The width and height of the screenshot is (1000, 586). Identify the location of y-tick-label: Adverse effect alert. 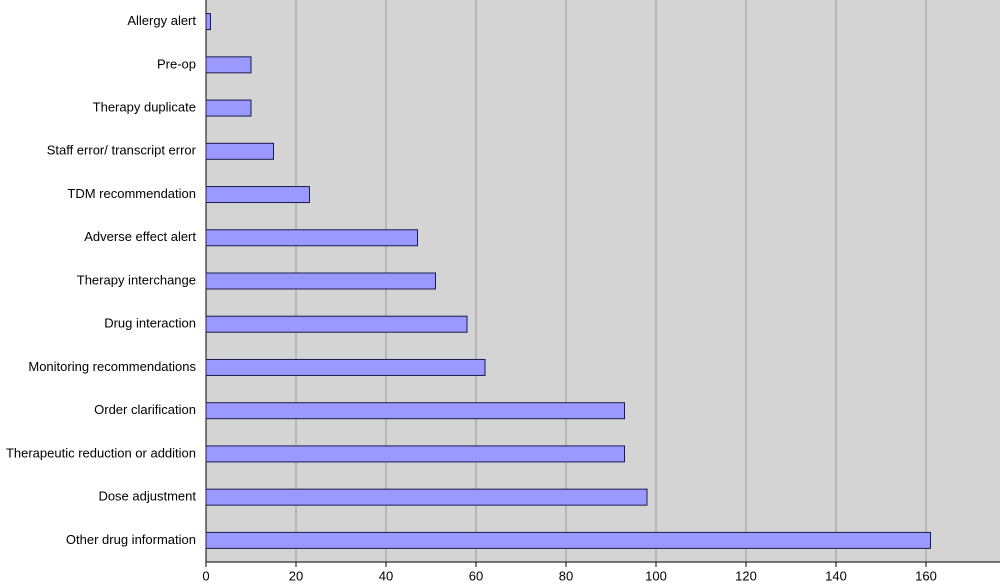
(140, 236).